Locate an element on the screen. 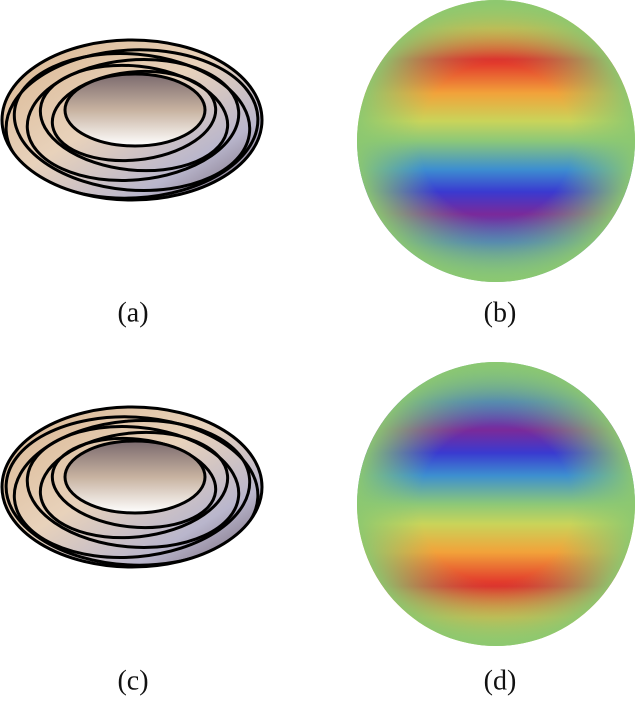 The image size is (635, 702). panel-label: (d) is located at coordinates (500, 680).